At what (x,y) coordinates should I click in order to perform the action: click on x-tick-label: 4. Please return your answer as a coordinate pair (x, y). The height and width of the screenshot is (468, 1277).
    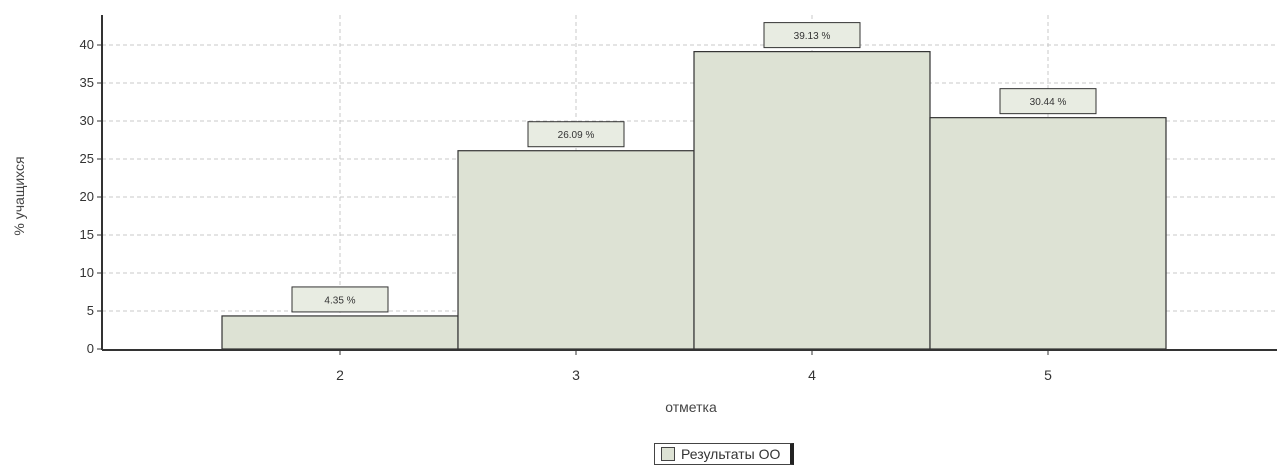
    Looking at the image, I should click on (812, 375).